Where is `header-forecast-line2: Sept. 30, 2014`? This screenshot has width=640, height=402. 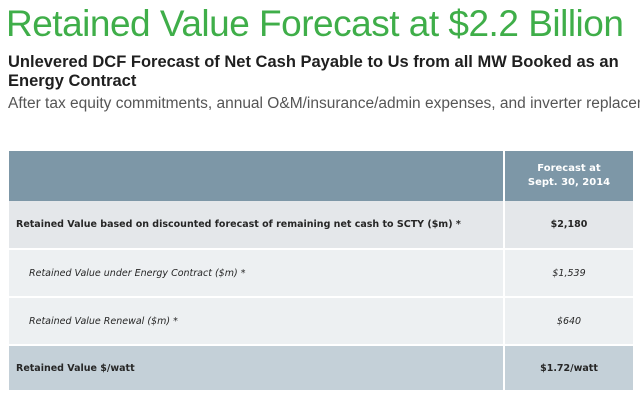 header-forecast-line2: Sept. 30, 2014 is located at coordinates (569, 182).